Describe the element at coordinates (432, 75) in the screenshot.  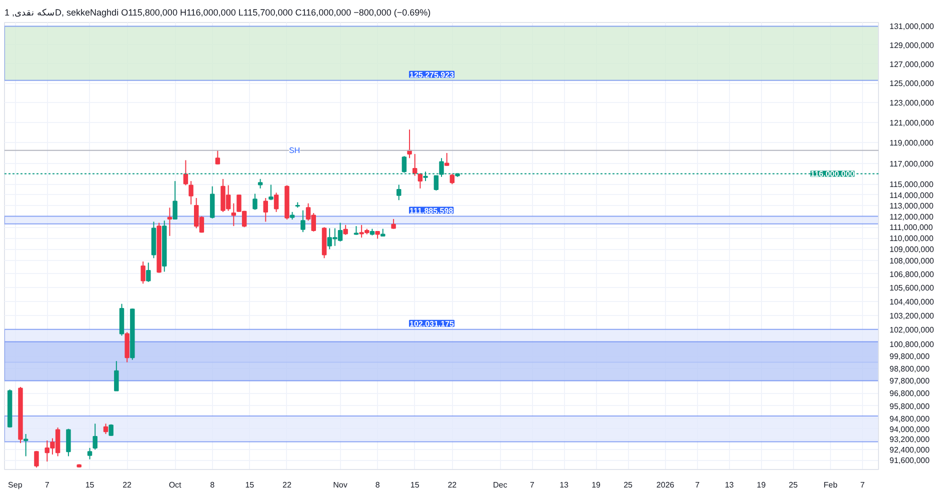
I see `band-label: 125,275,923` at that location.